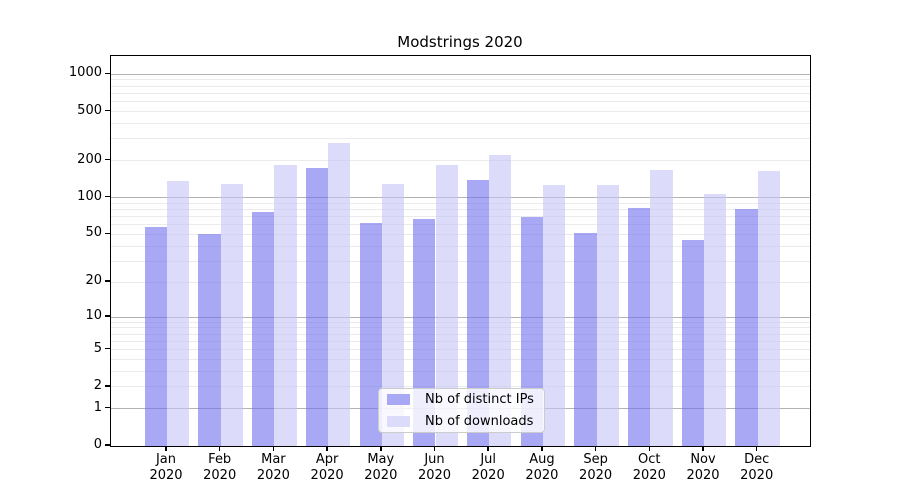  What do you see at coordinates (97, 444) in the screenshot?
I see `y-tick-label: 0` at bounding box center [97, 444].